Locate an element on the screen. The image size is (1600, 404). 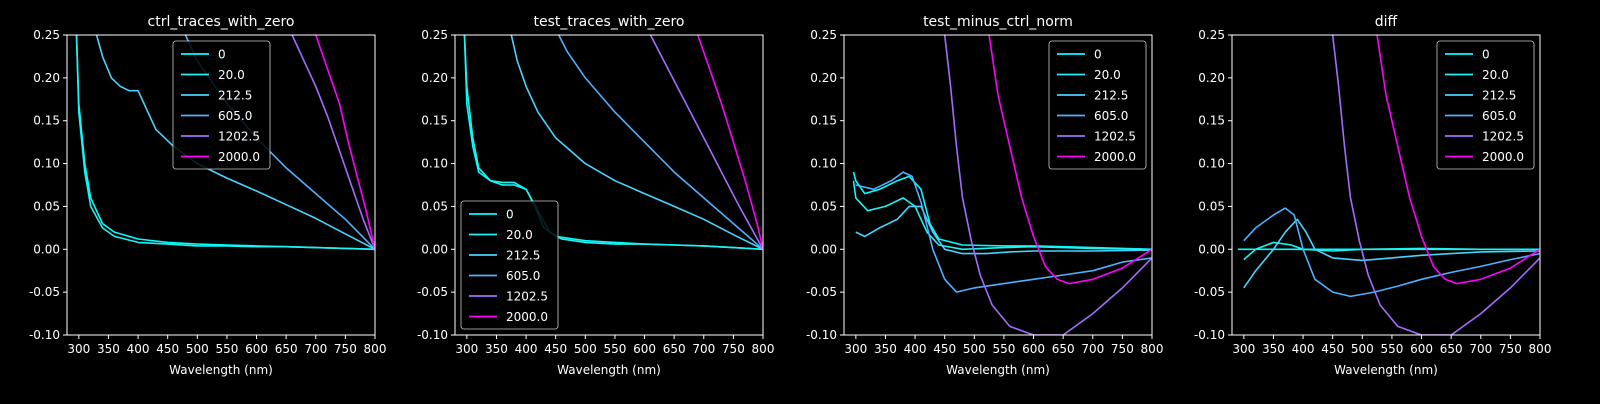
y-tick-label: 0.05 is located at coordinates (823, 206).